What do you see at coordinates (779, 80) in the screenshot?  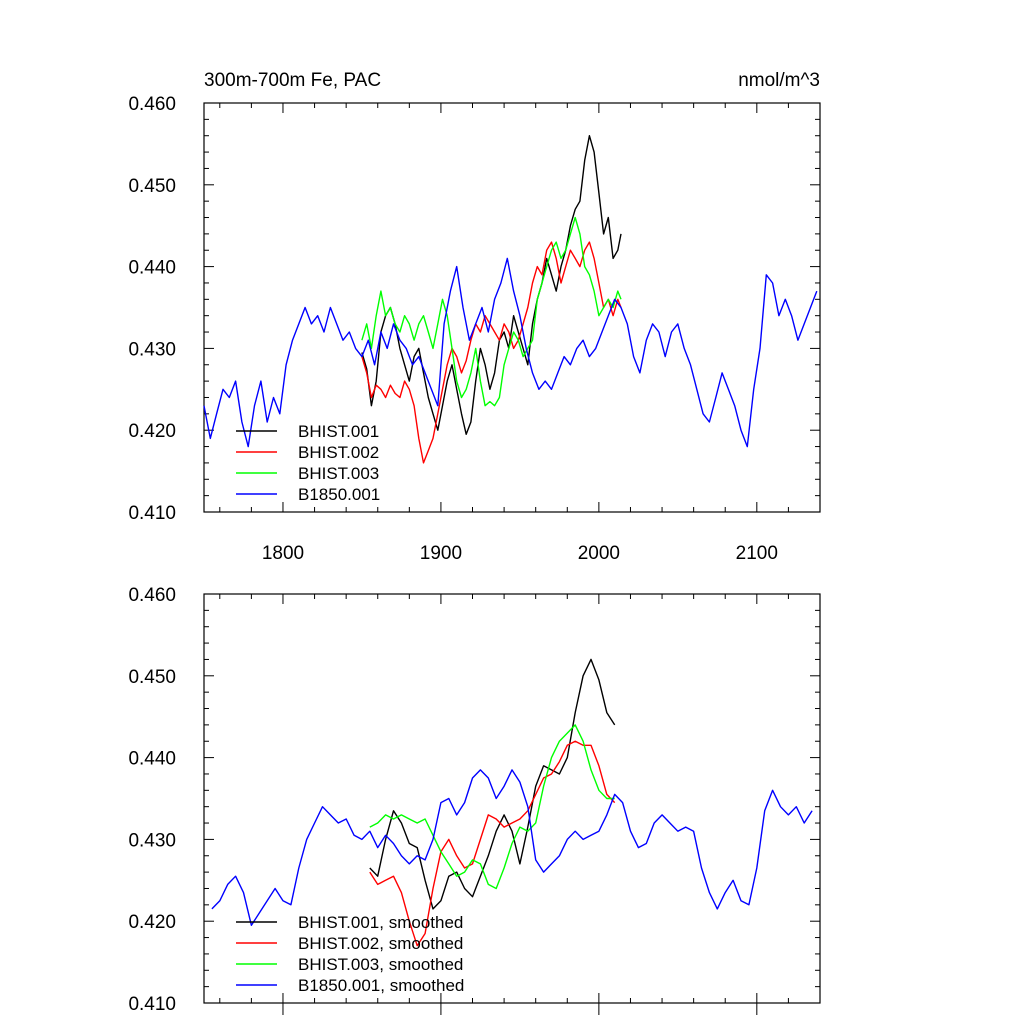 I see `units-label: nmol/m^3` at bounding box center [779, 80].